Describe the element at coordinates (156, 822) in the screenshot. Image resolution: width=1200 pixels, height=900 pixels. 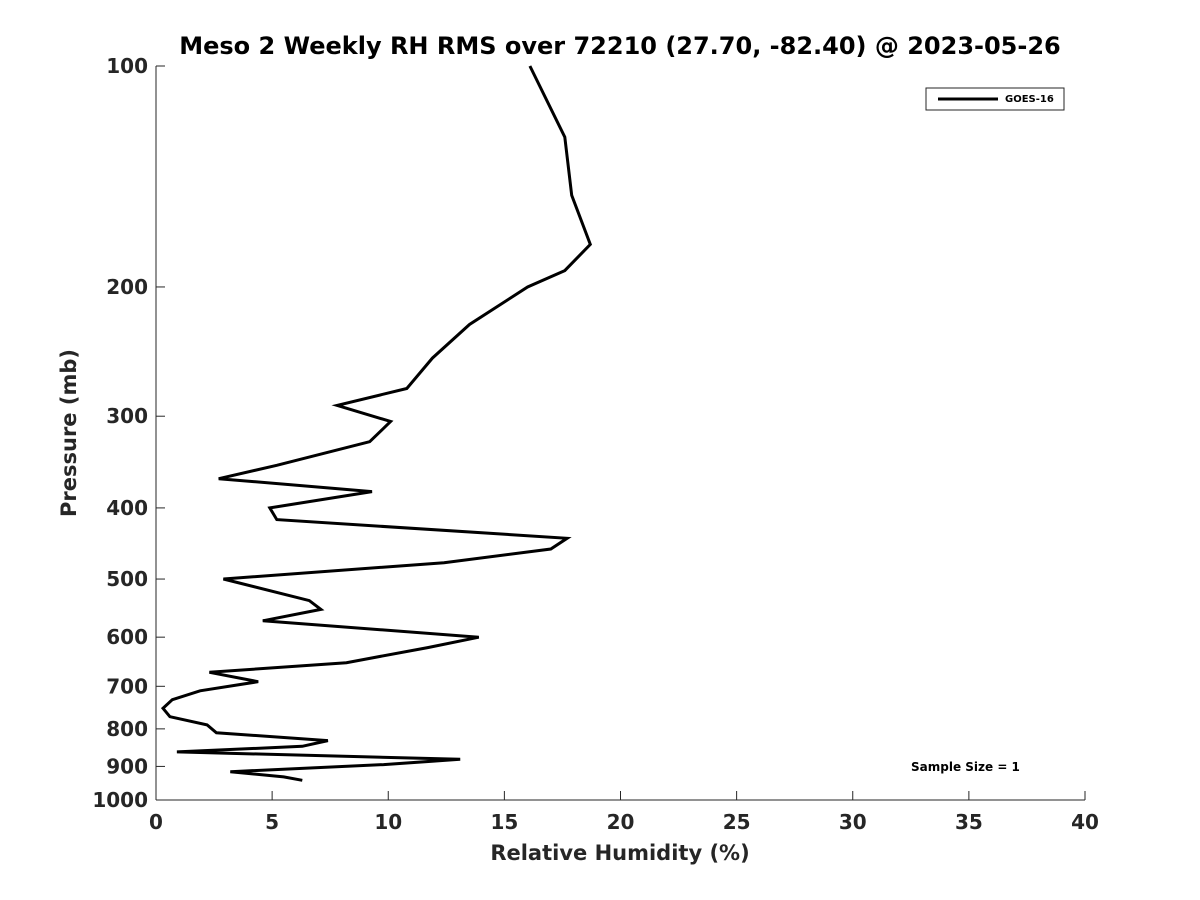
I see `x-tick-label: 0` at that location.